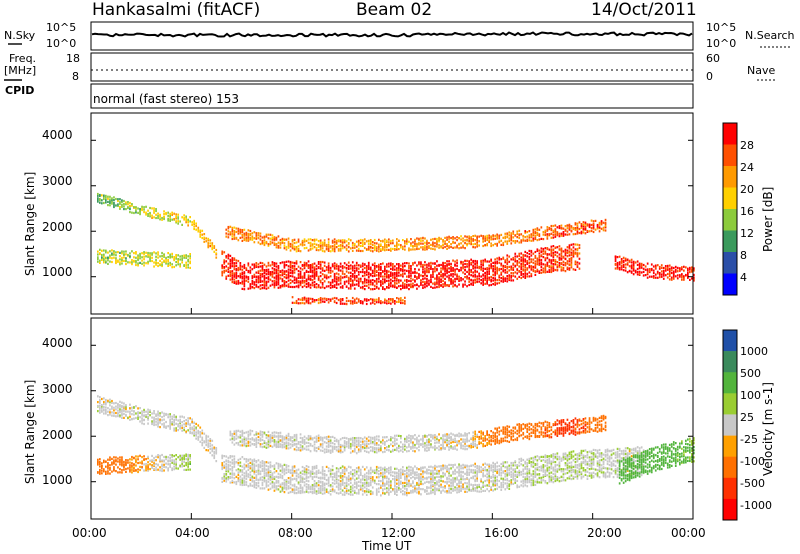  I want to click on freq-label: Freq., so click(23, 58).